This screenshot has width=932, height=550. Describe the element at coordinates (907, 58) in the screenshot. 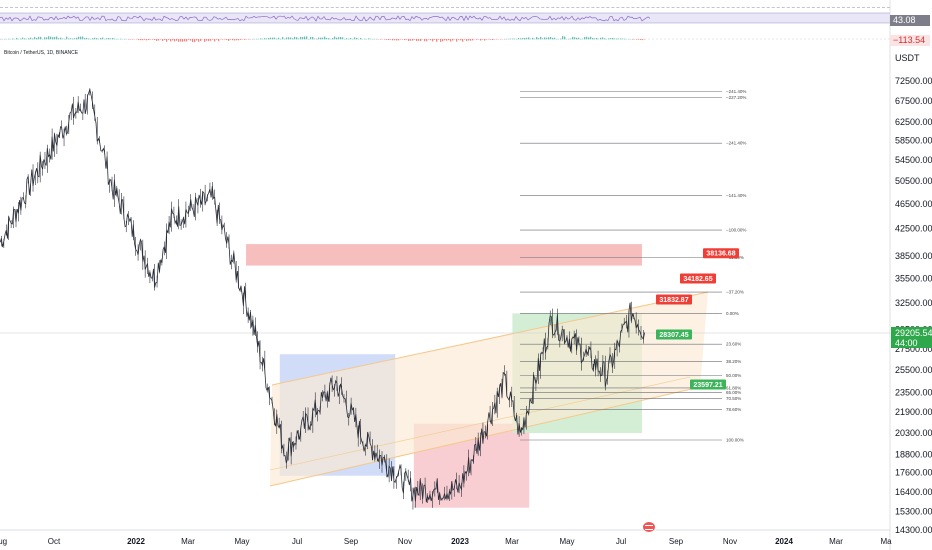

I see `currency-label: USDT` at that location.